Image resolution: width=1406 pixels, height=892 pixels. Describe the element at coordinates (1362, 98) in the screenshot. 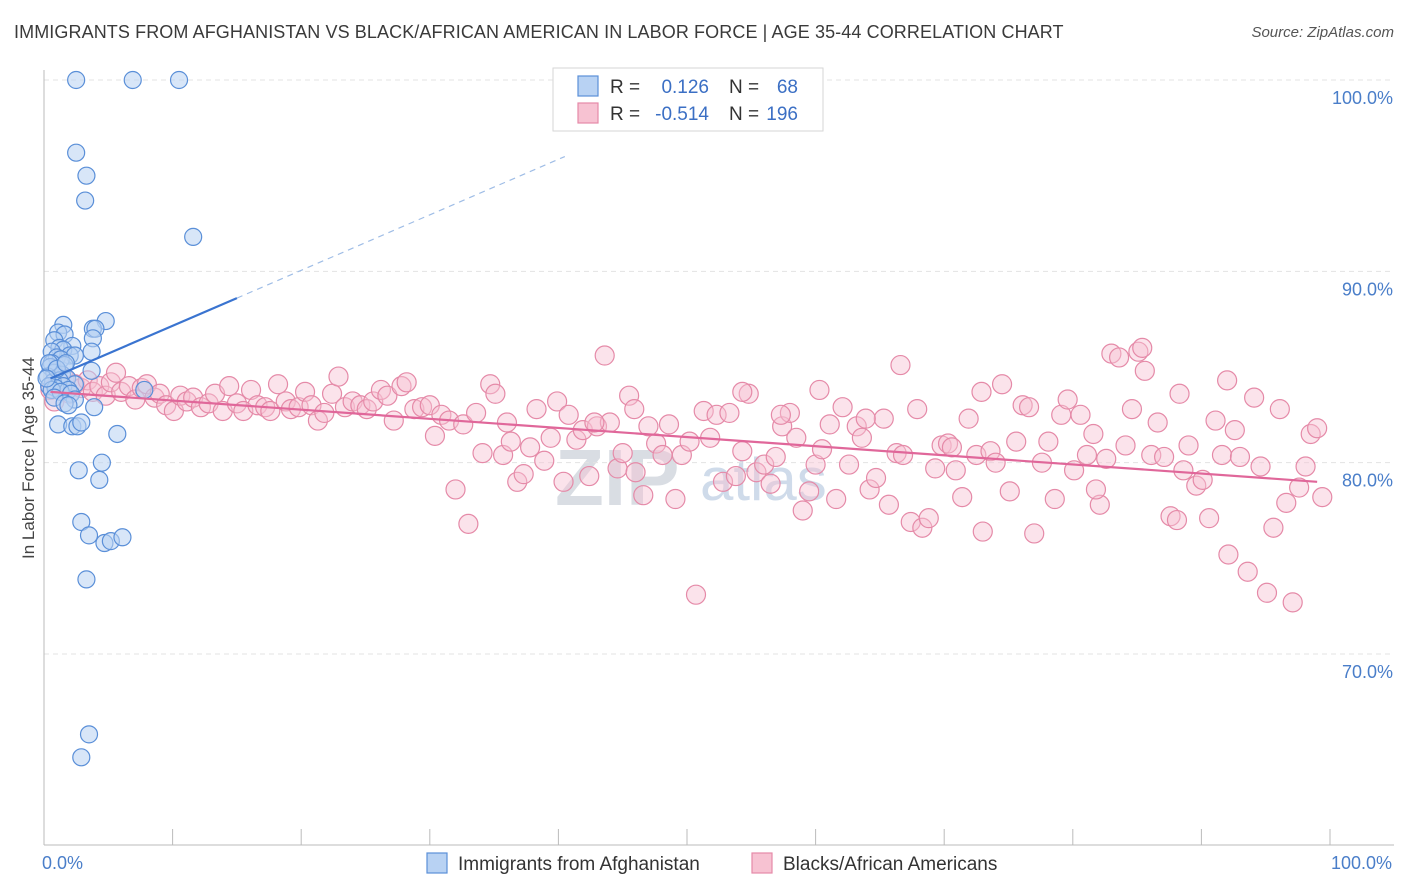

I see `y-tick-label: 100.0%` at that location.